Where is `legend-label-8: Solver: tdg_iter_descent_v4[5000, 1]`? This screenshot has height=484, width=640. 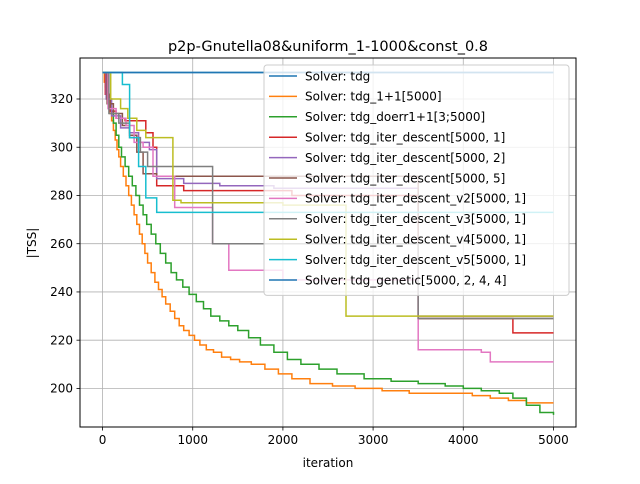 legend-label-8: Solver: tdg_iter_descent_v4[5000, 1] is located at coordinates (415, 240).